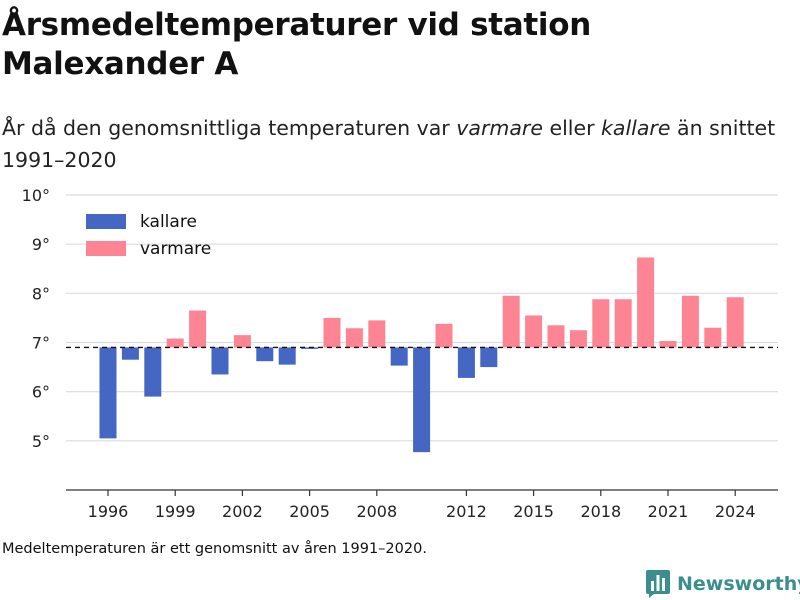 This screenshot has height=600, width=800. Describe the element at coordinates (499, 128) in the screenshot. I see `subtitle-warm-word: varmare` at that location.